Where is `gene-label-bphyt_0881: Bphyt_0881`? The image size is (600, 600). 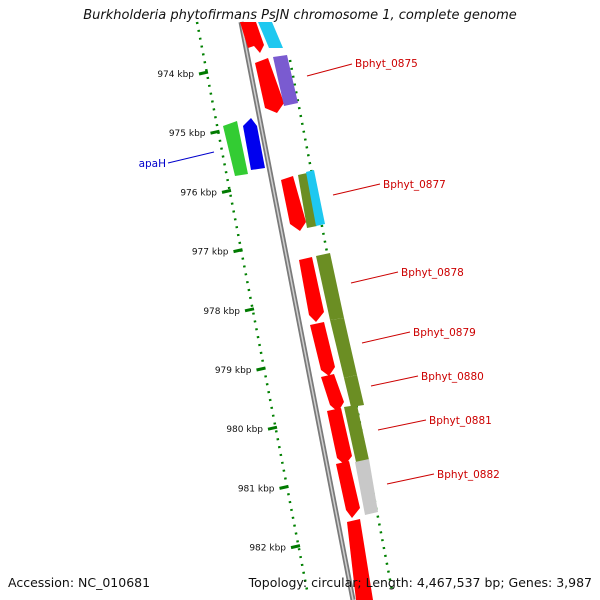
gene-label-bphyt_0881: Bphyt_0881 is located at coordinates (460, 421).